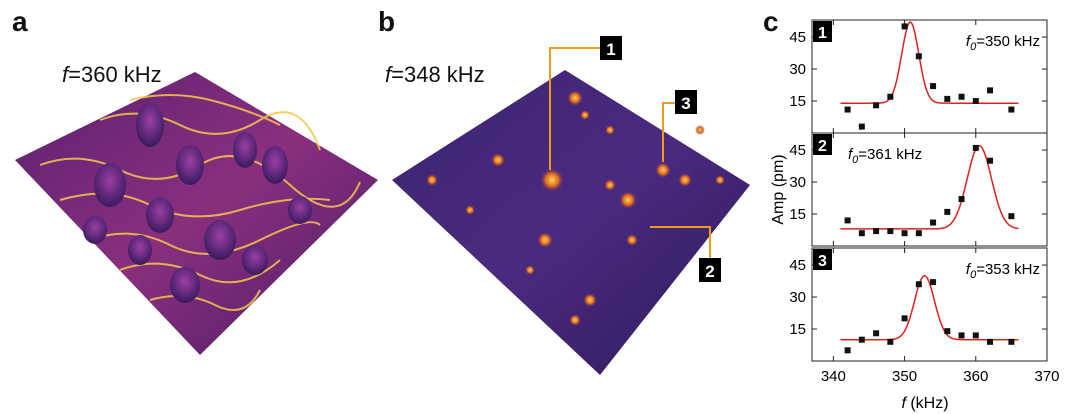  Describe the element at coordinates (927, 403) in the screenshot. I see `x-axis-label-unit: (kHz)` at that location.